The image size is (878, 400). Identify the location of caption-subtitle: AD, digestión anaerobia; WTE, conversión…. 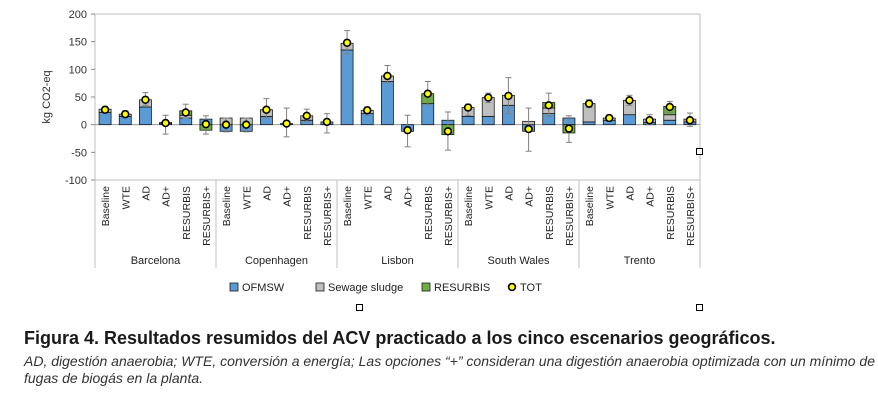
(450, 369).